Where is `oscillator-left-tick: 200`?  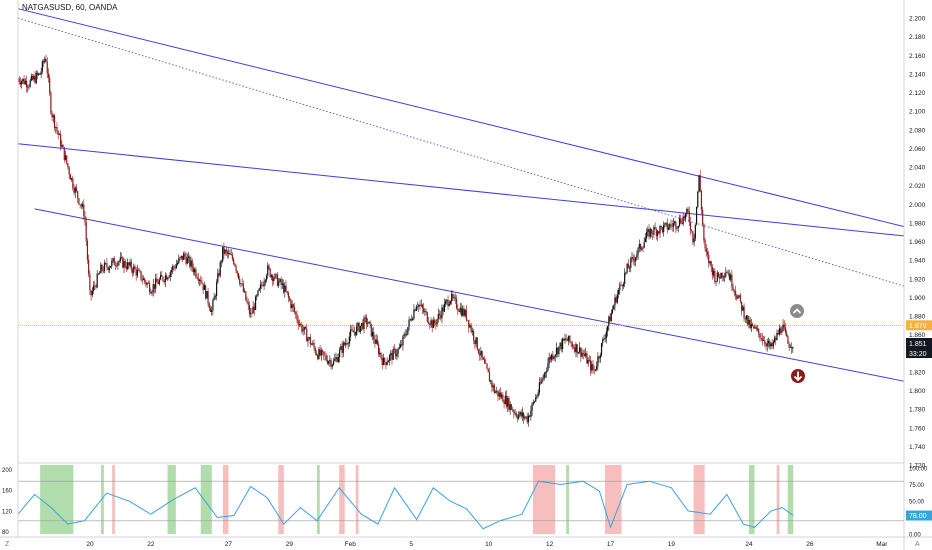
oscillator-left-tick: 200 is located at coordinates (7, 471).